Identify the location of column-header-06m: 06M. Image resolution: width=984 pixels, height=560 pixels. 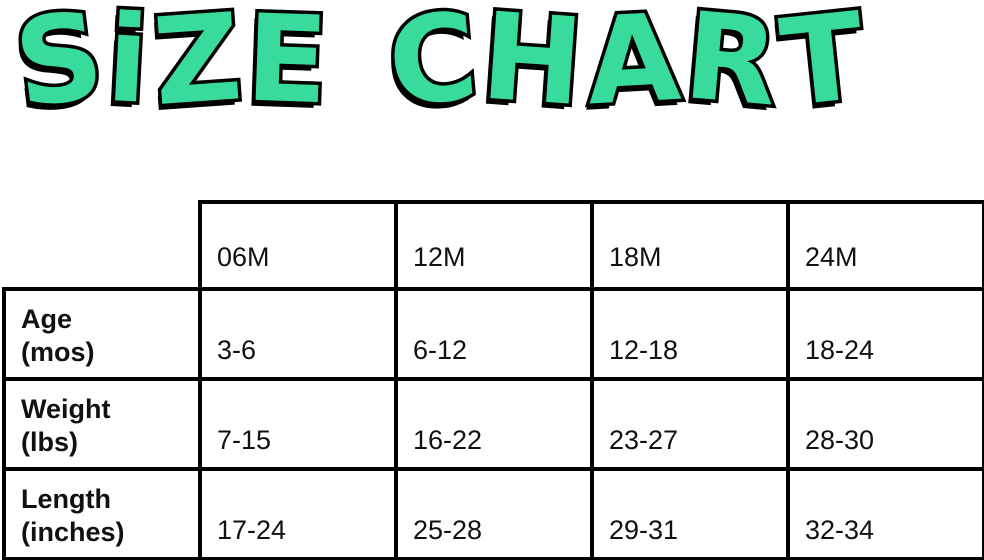
(298, 245).